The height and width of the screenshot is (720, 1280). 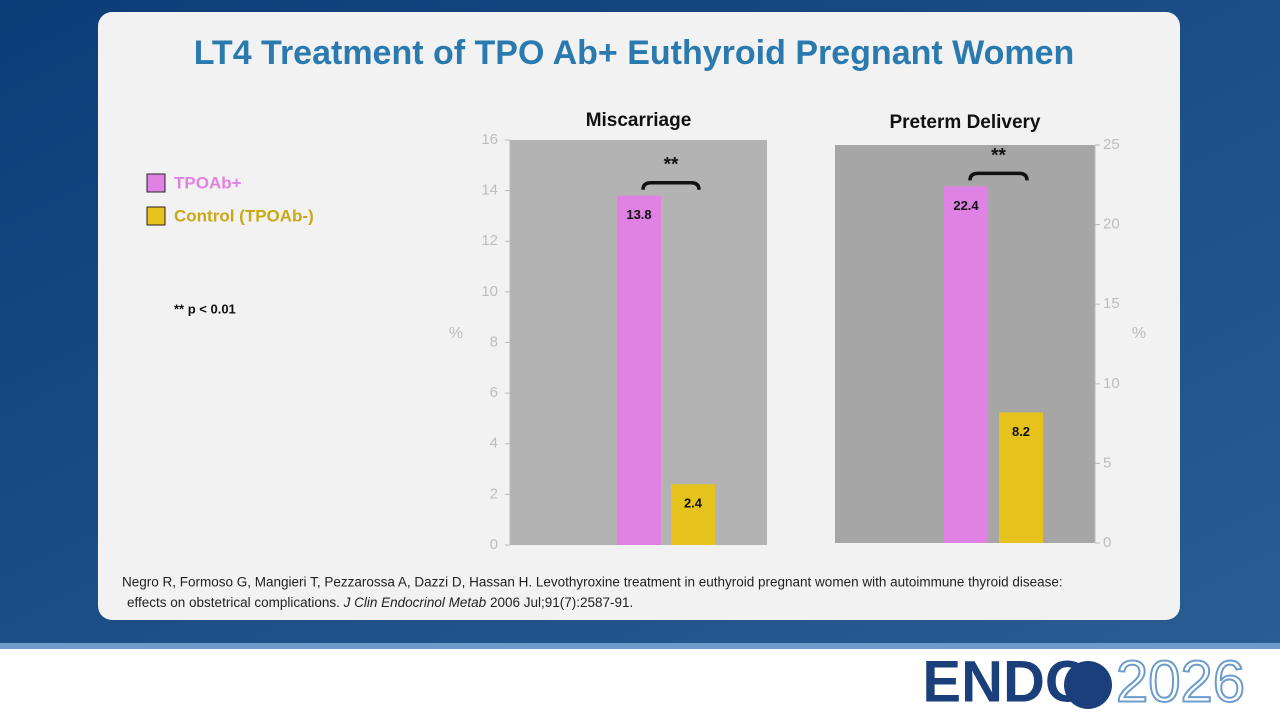 I want to click on y-tick-label: 6, so click(x=494, y=392).